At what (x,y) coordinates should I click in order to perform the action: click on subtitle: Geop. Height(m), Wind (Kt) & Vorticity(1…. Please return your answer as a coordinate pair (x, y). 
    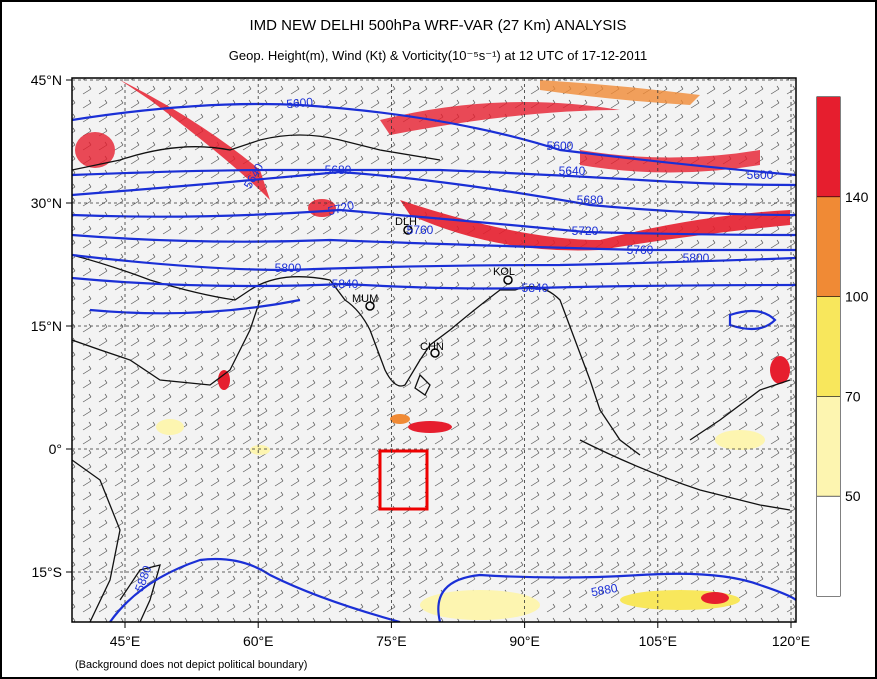
    Looking at the image, I should click on (438, 55).